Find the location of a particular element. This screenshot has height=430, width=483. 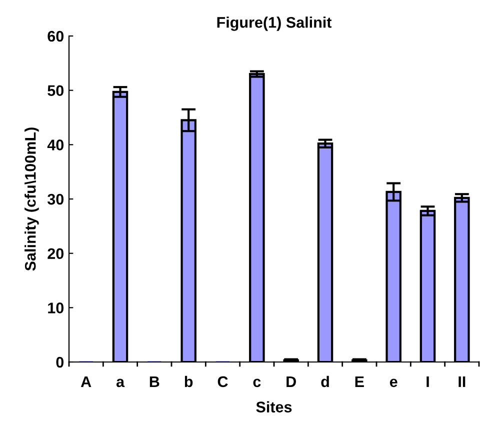

x-tick-label: a is located at coordinates (120, 383).